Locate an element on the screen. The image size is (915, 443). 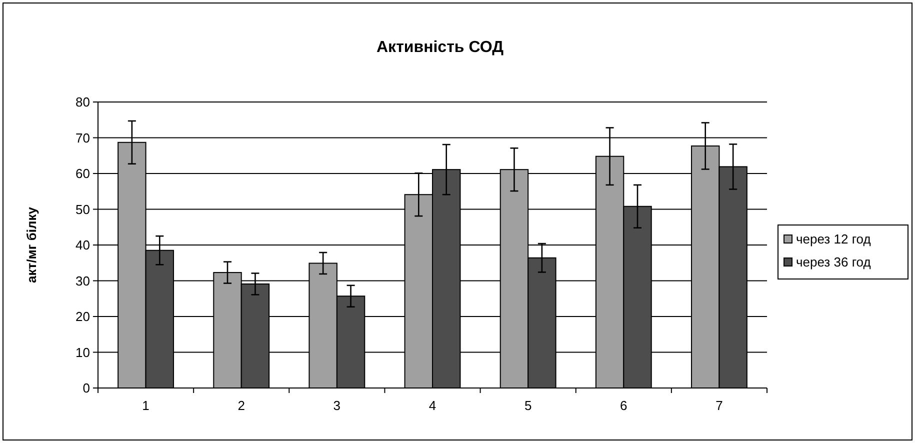
x-tick-label: 4 is located at coordinates (432, 405).